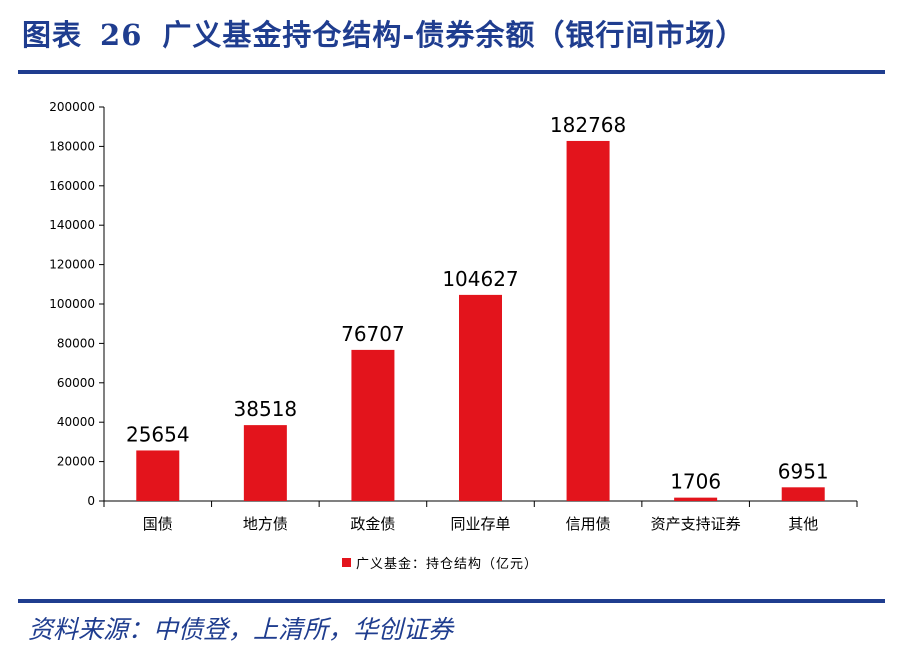  I want to click on figure-label: 图表, so click(52, 35).